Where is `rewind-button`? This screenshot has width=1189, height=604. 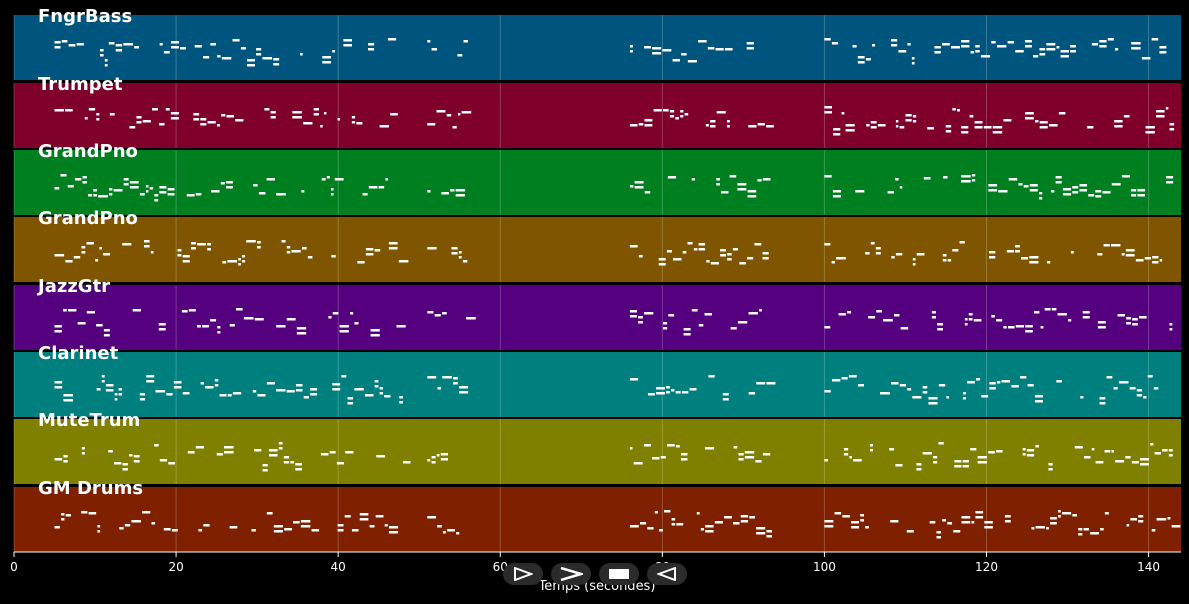 rewind-button is located at coordinates (667, 574).